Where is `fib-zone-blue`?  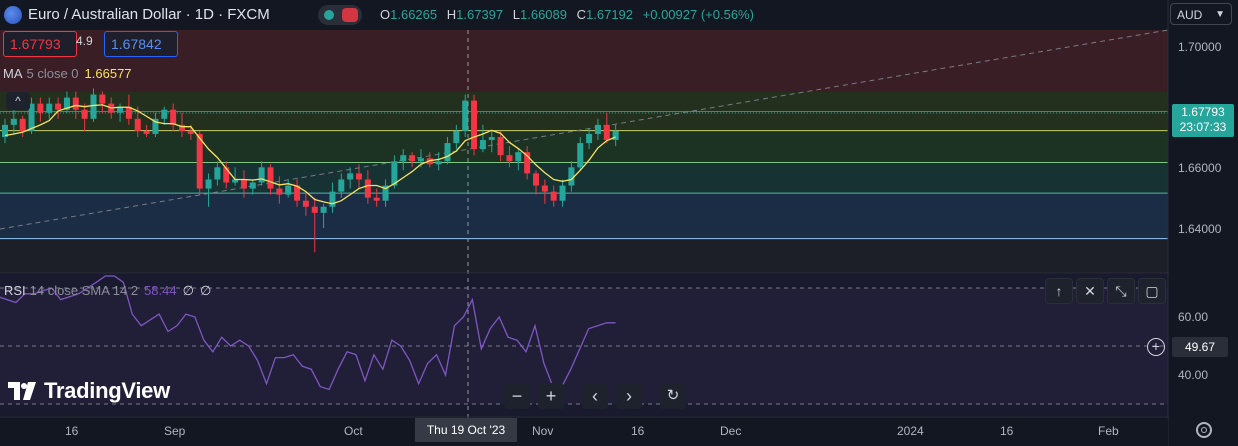 fib-zone-blue is located at coordinates (584, 216).